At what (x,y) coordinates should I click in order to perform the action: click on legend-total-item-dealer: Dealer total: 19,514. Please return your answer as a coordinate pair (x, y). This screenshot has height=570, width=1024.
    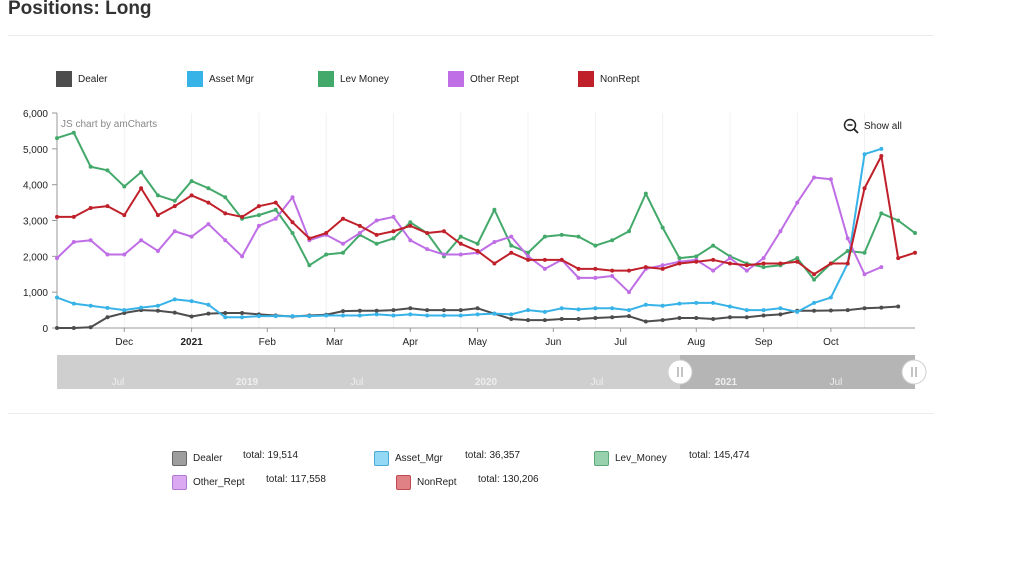
    Looking at the image, I should click on (235, 458).